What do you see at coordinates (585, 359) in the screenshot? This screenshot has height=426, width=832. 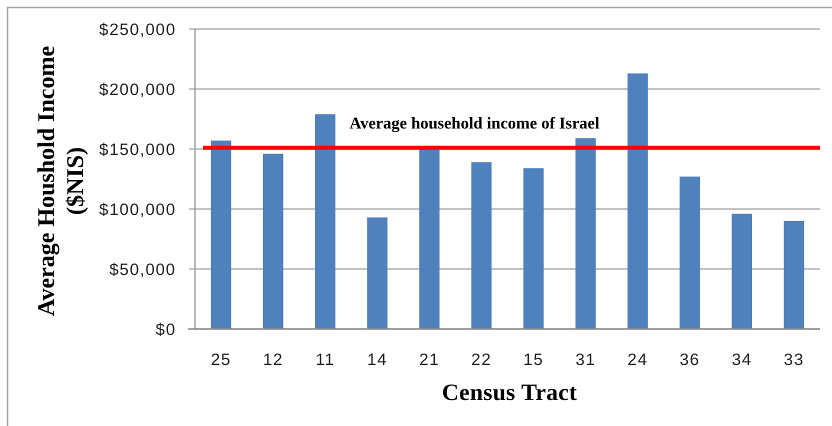 I see `x-tick-label: 31` at bounding box center [585, 359].